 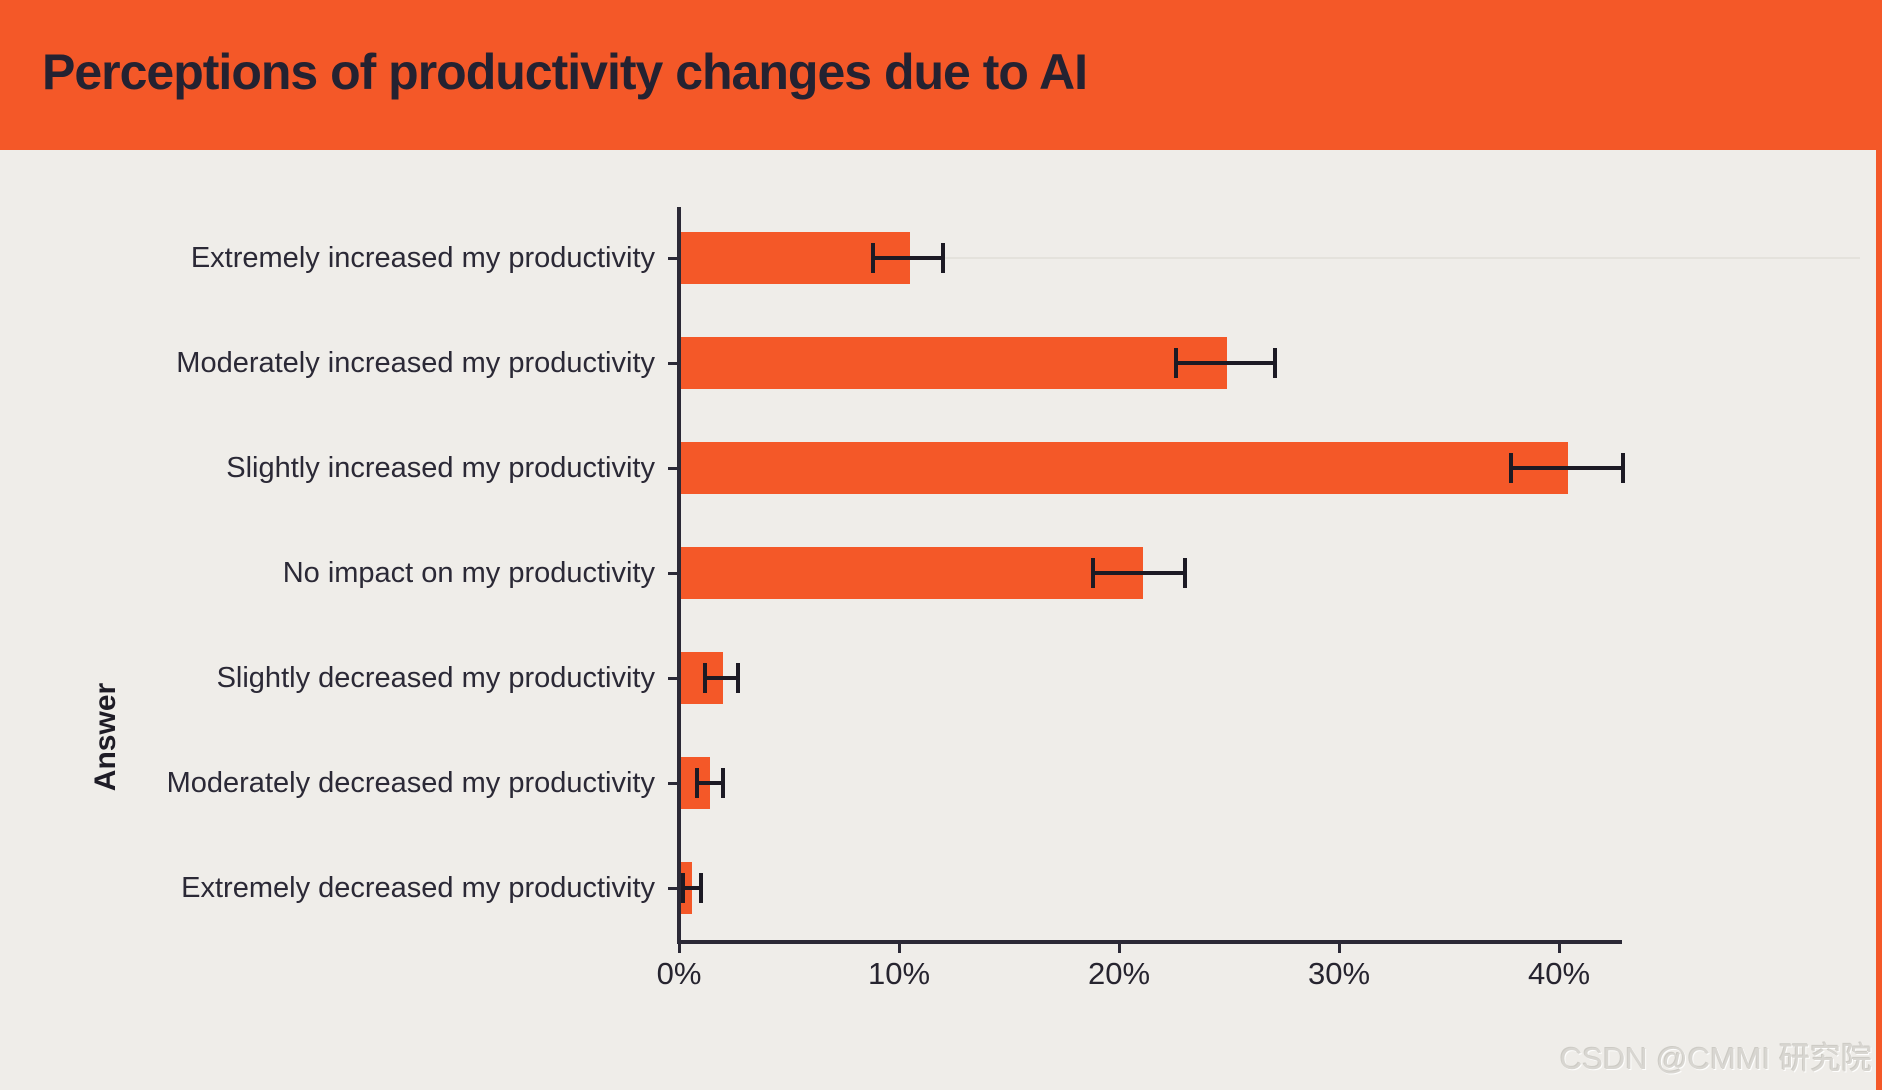 I want to click on gridline, so click(x=1269, y=258).